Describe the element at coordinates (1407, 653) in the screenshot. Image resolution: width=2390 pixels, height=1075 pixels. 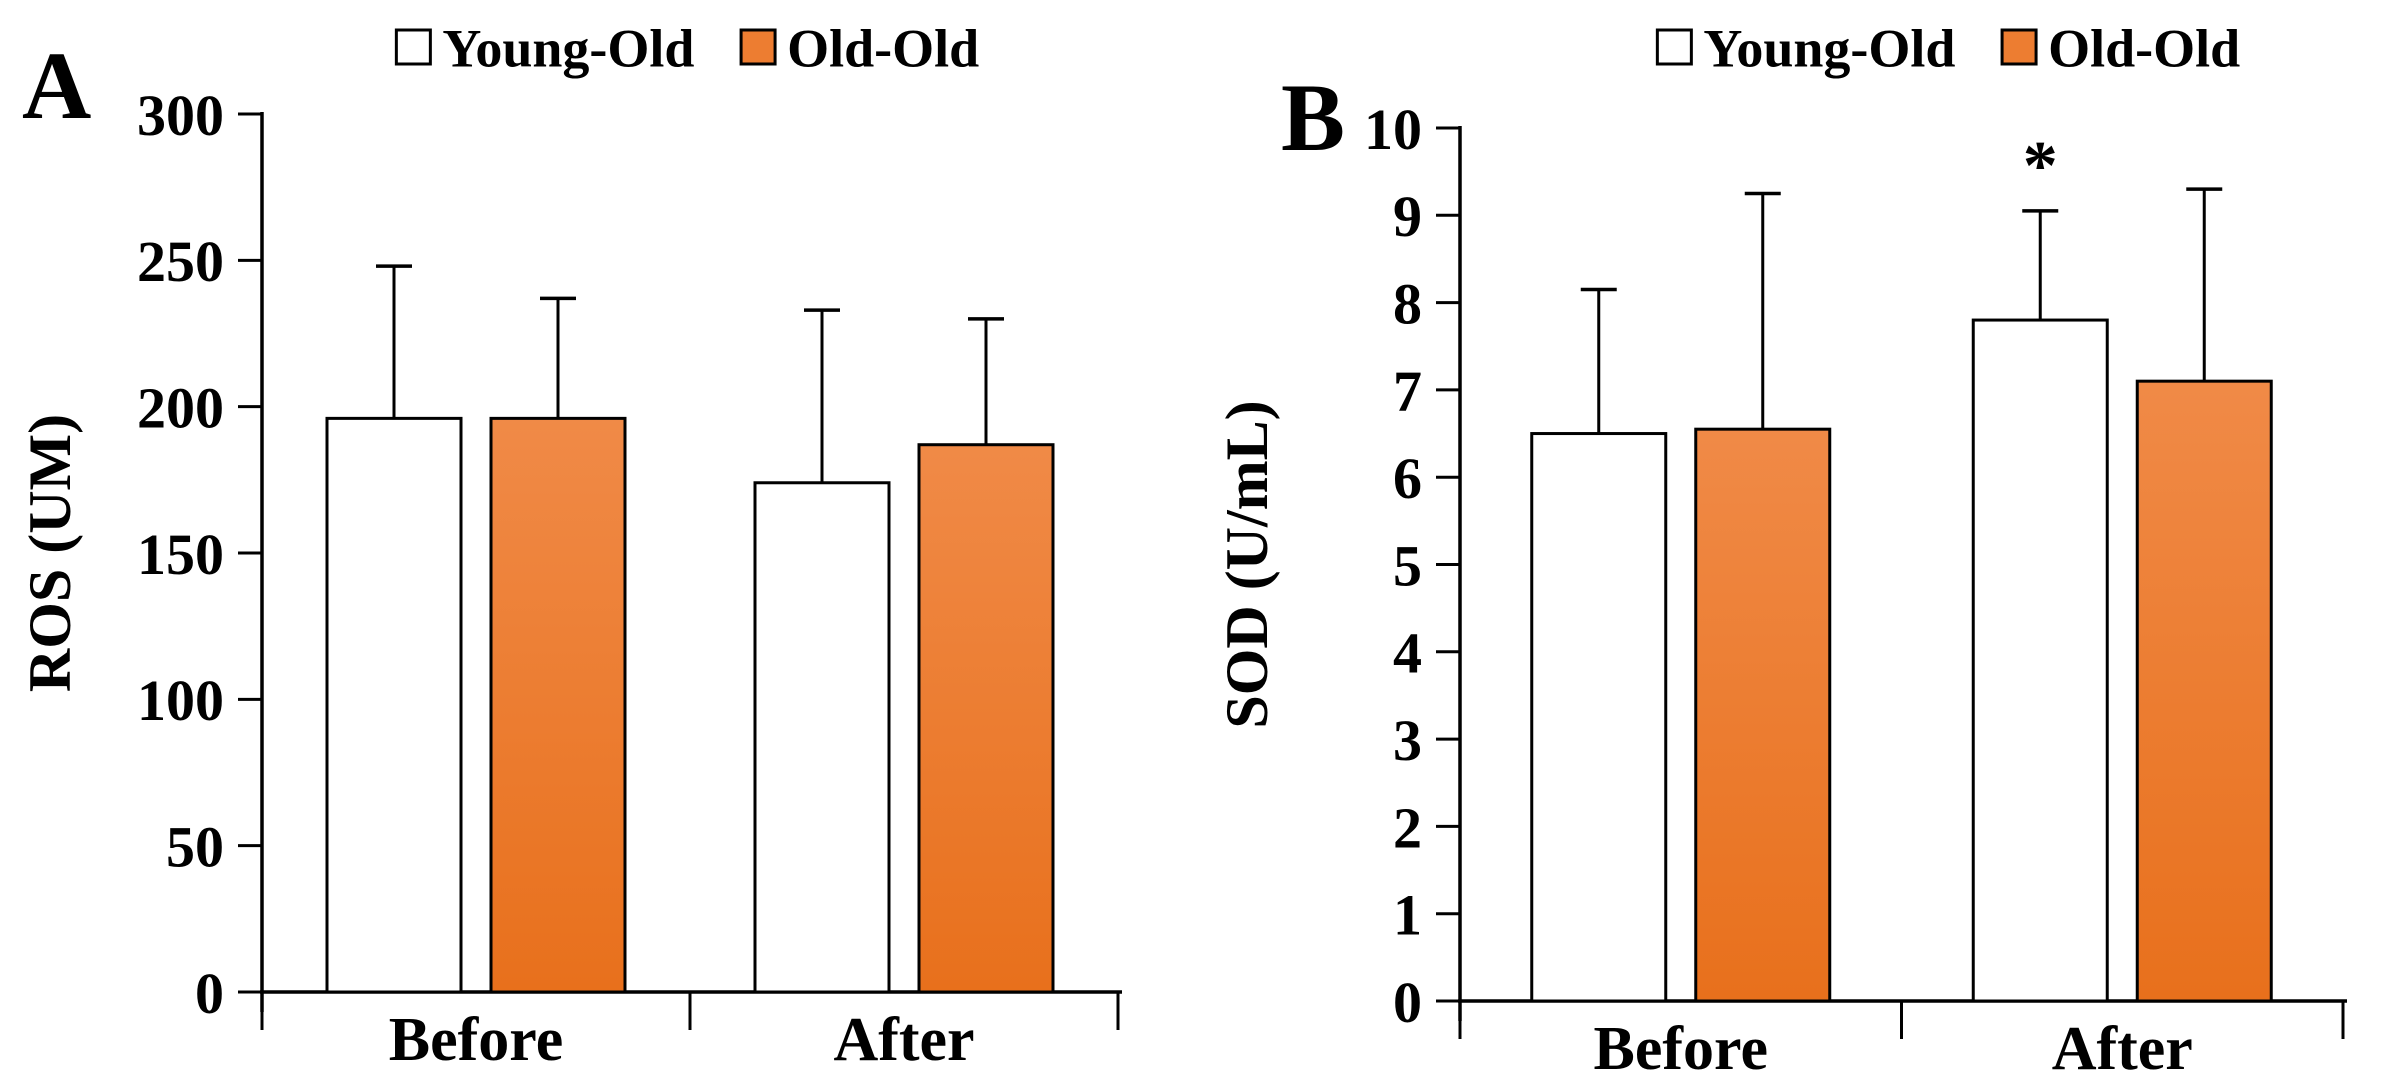
I see `y-tick-label-4: 4` at that location.